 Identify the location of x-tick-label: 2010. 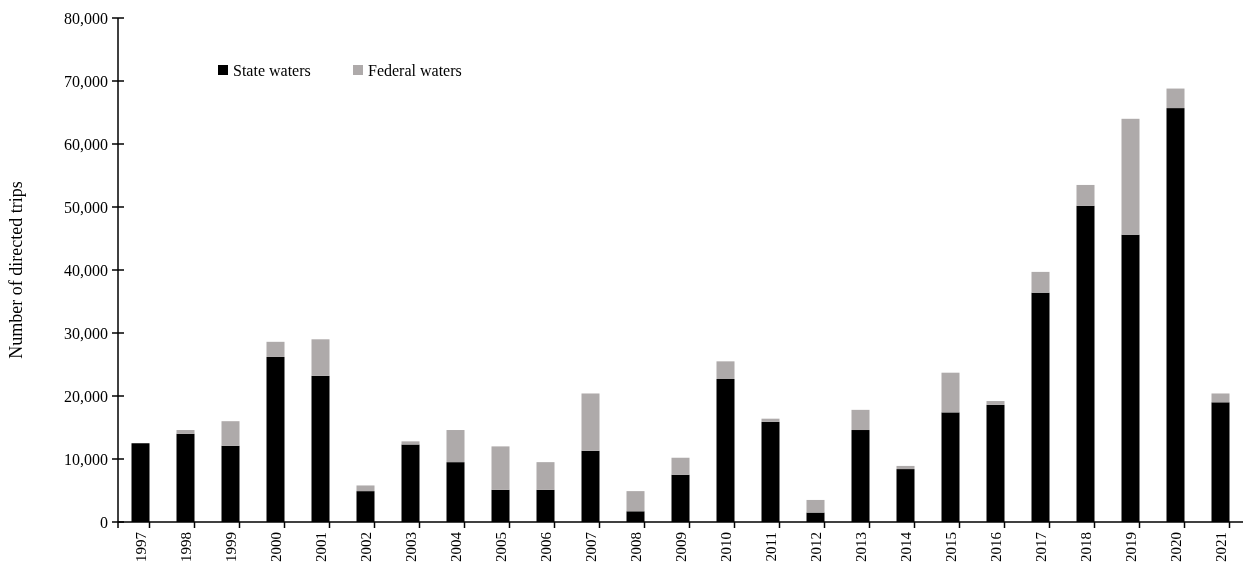
(725, 547).